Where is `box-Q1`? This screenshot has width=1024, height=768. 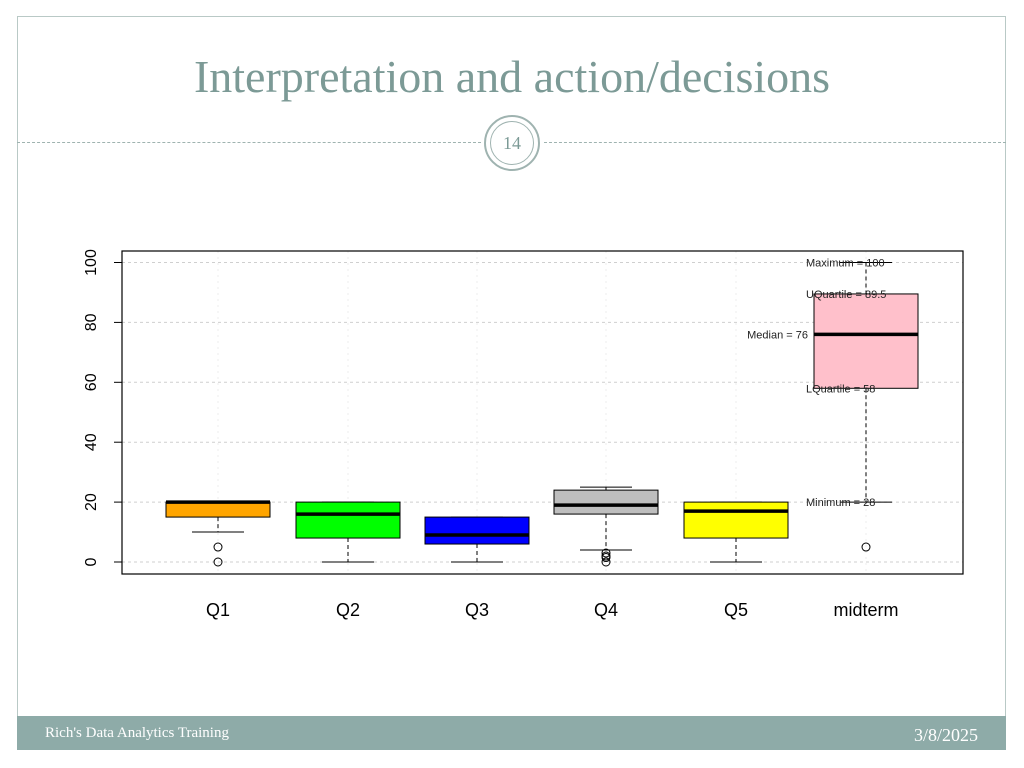
box-Q1 is located at coordinates (218, 533).